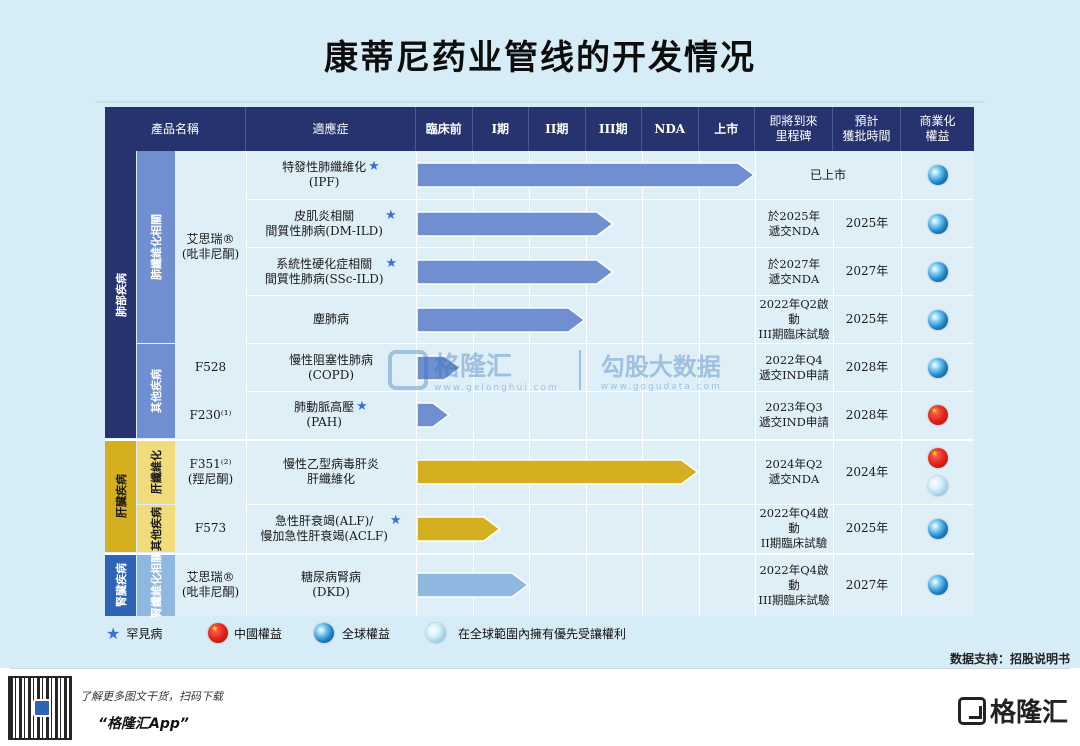 Image resolution: width=1080 pixels, height=746 pixels. What do you see at coordinates (794, 319) in the screenshot?
I see `milestone-4: 2022年Q2啟動 III期臨床試驗` at bounding box center [794, 319].